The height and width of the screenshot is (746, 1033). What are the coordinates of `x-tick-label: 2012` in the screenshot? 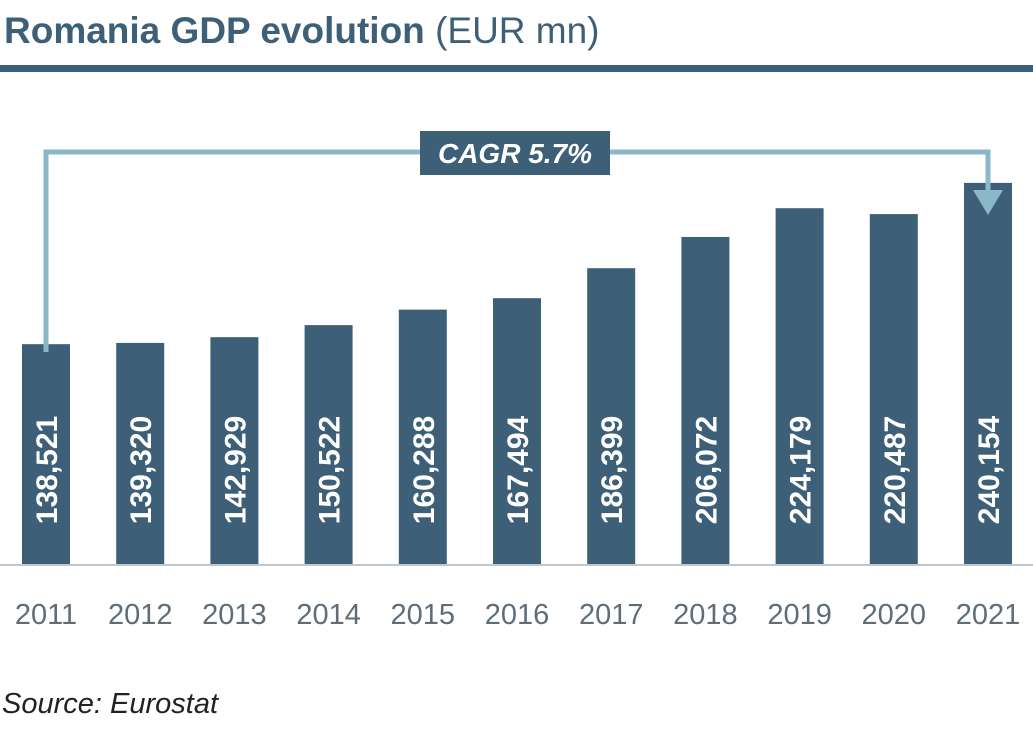 It's located at (140, 615).